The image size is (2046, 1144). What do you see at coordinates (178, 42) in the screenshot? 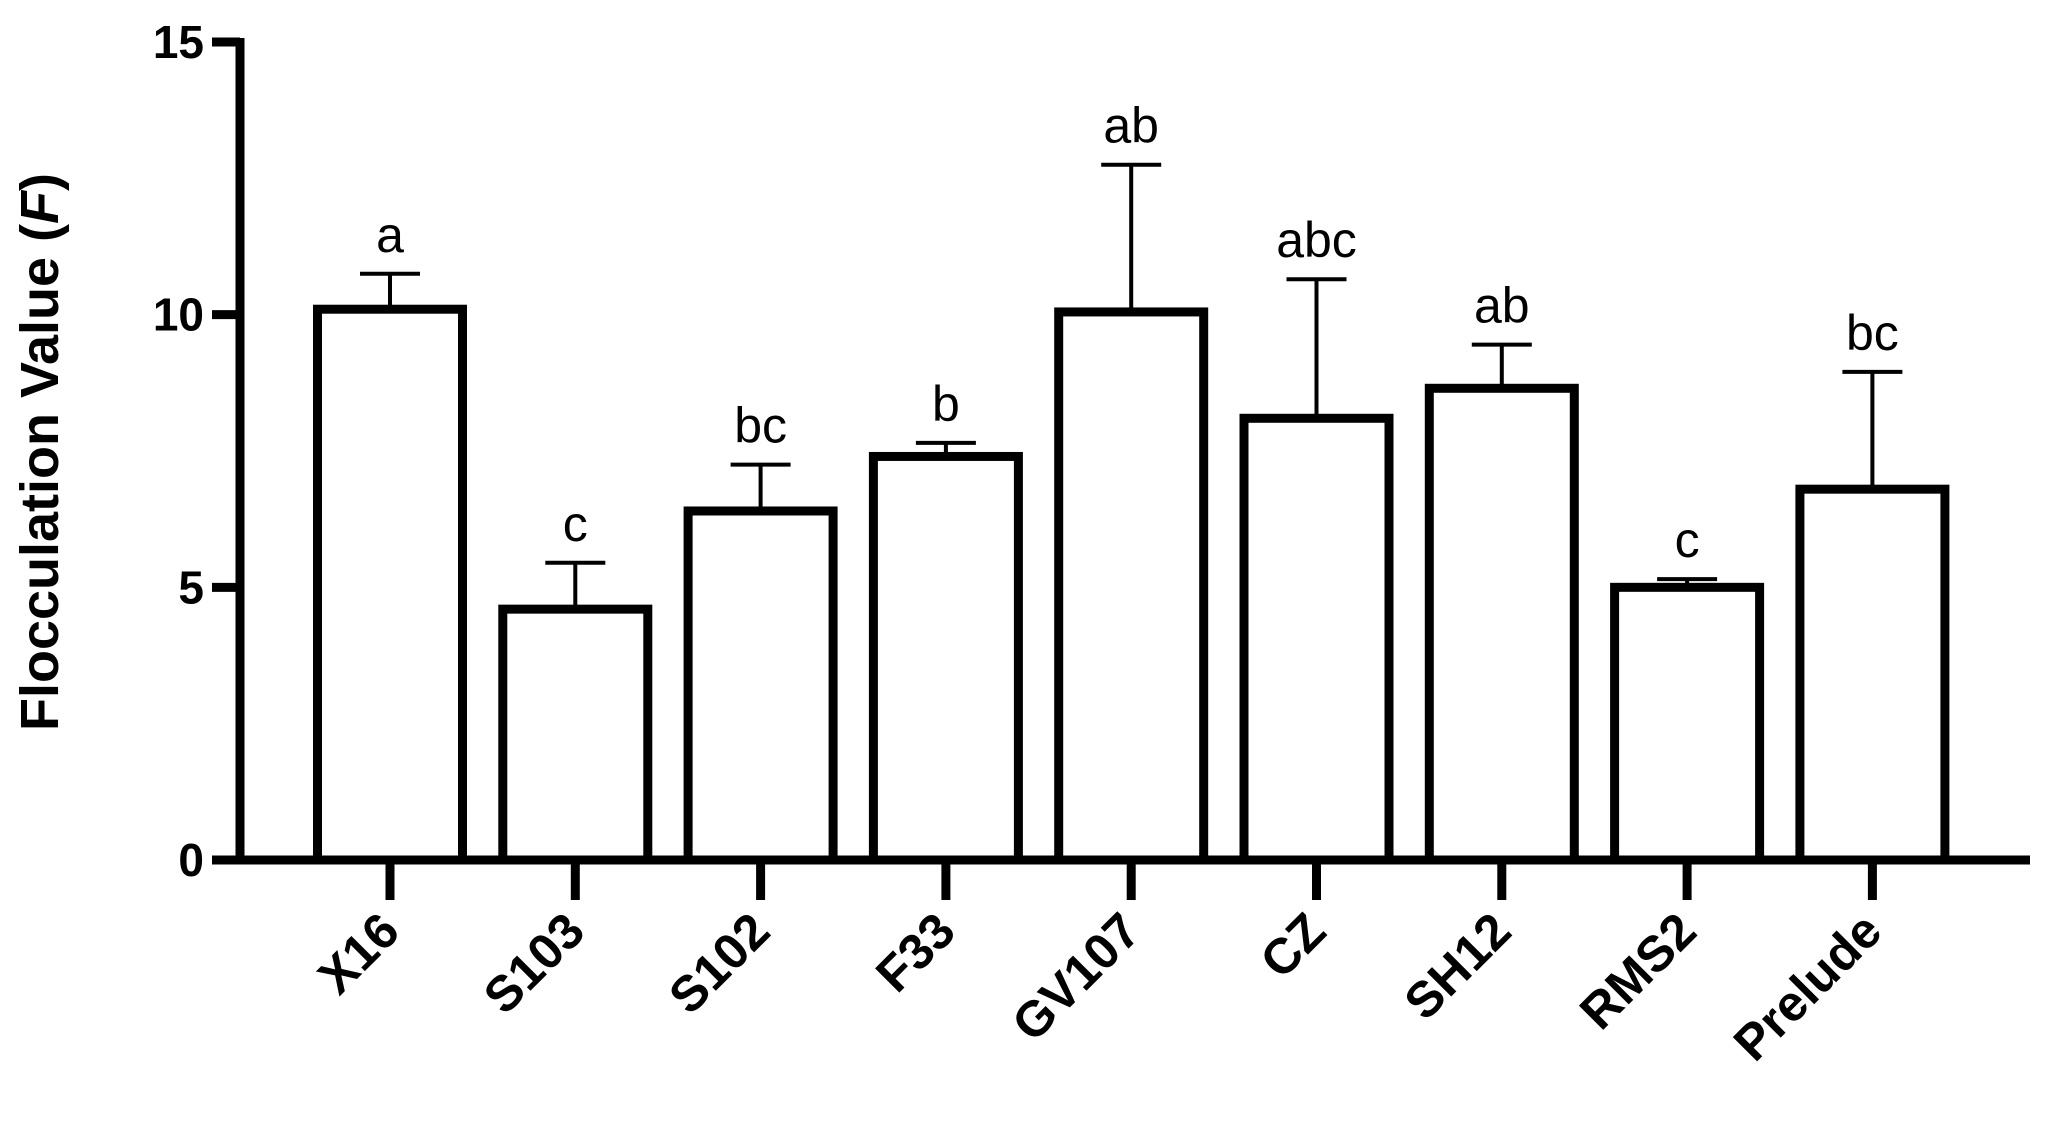
I see `y-tick-label: 15` at bounding box center [178, 42].